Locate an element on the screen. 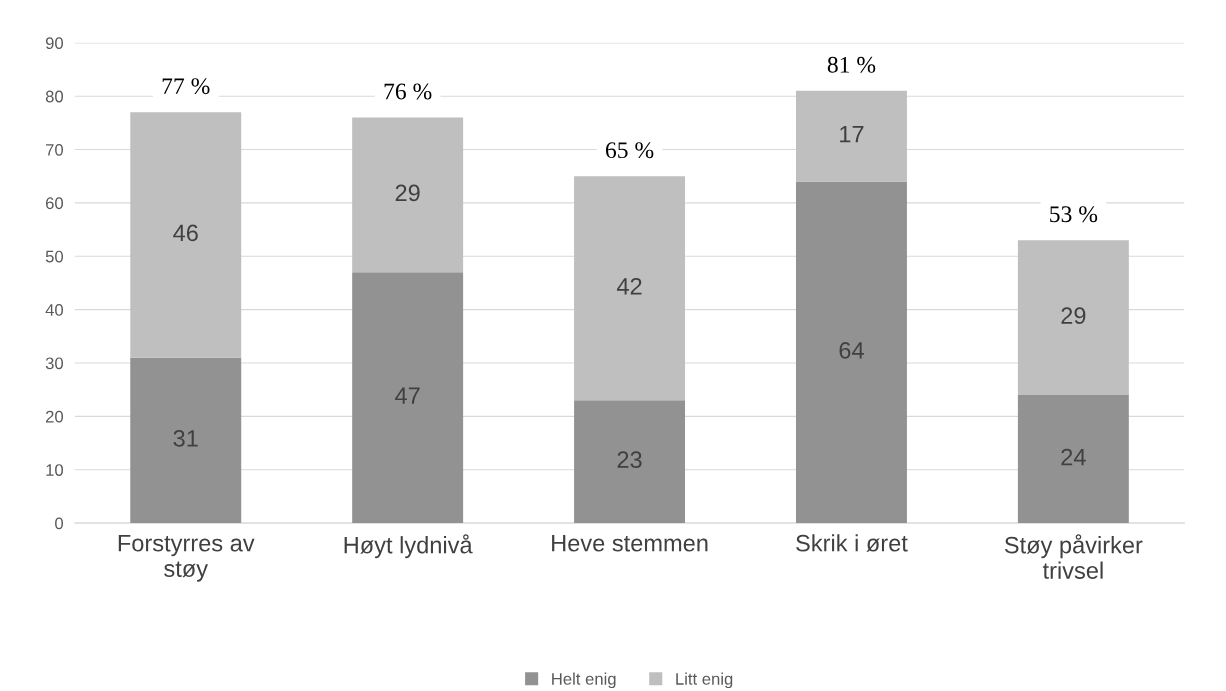 This screenshot has width=1226, height=691. data-label: 64 is located at coordinates (851, 350).